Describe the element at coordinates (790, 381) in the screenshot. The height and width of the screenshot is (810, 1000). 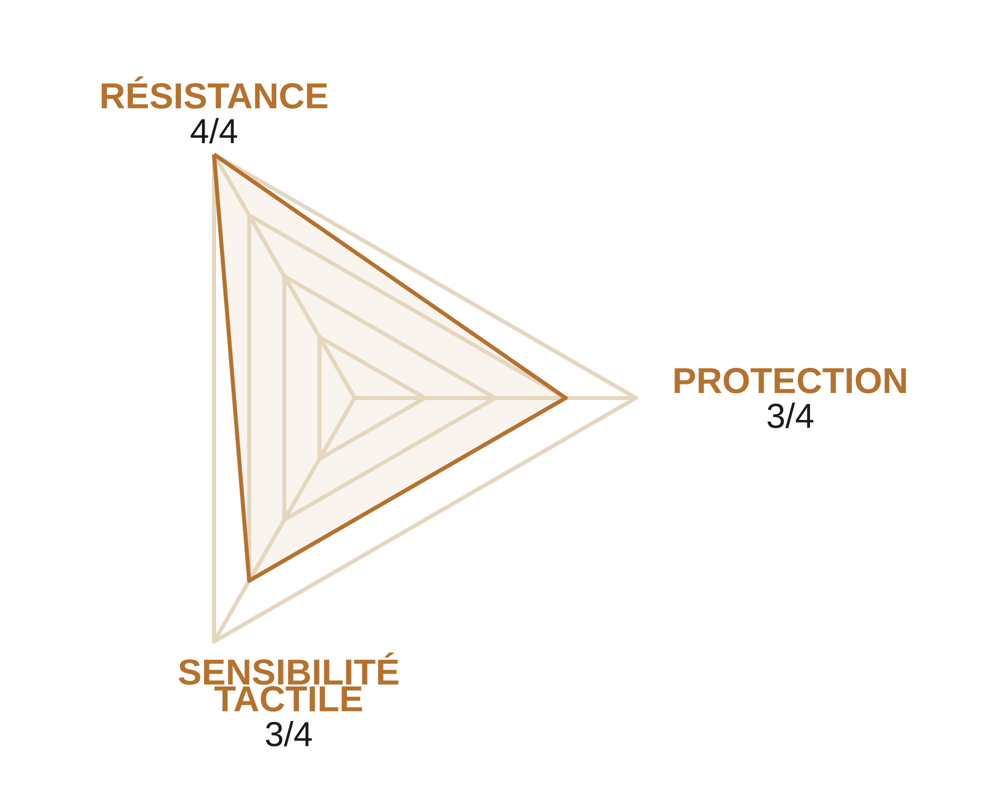
I see `spoke-label: PROTECTION` at that location.